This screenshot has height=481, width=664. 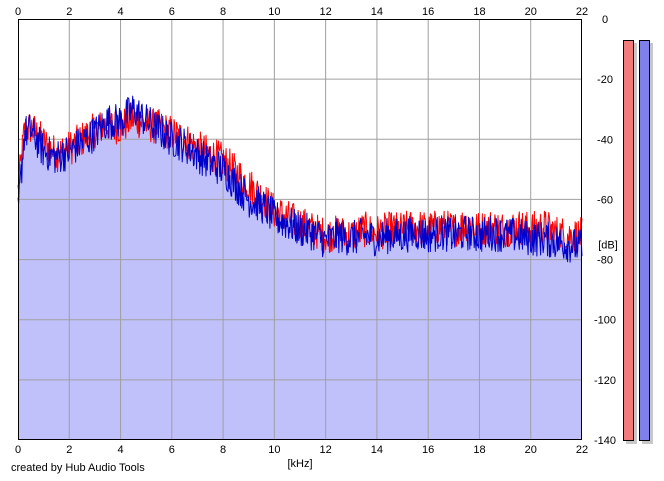 What do you see at coordinates (274, 12) in the screenshot?
I see `x-tick-label-top: 10` at bounding box center [274, 12].